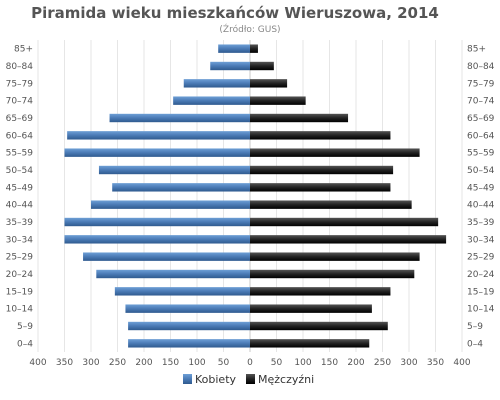 This screenshot has width=500, height=400. Describe the element at coordinates (20, 67) in the screenshot. I see `age-label-left: 80–84` at that location.